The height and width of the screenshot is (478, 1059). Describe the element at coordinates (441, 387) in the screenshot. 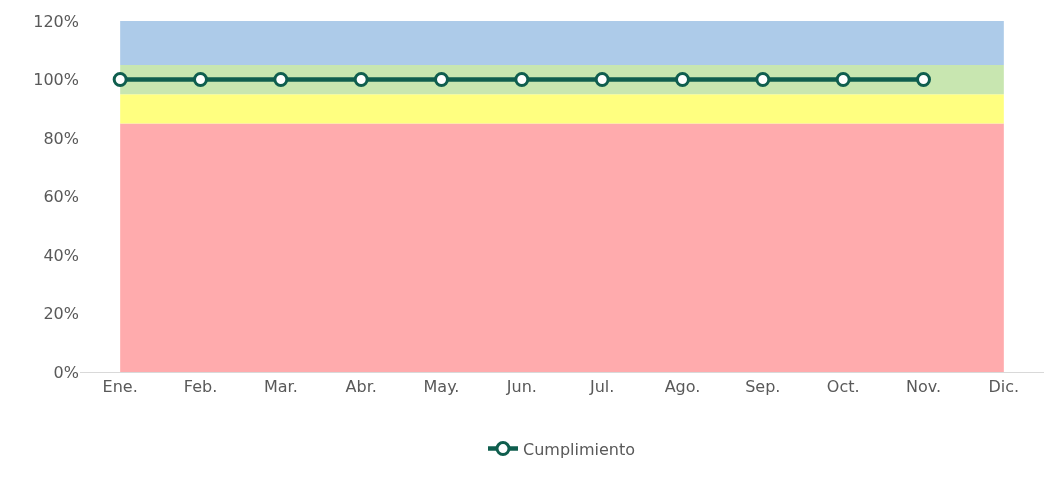

I see `x-tick-label: May.` at that location.